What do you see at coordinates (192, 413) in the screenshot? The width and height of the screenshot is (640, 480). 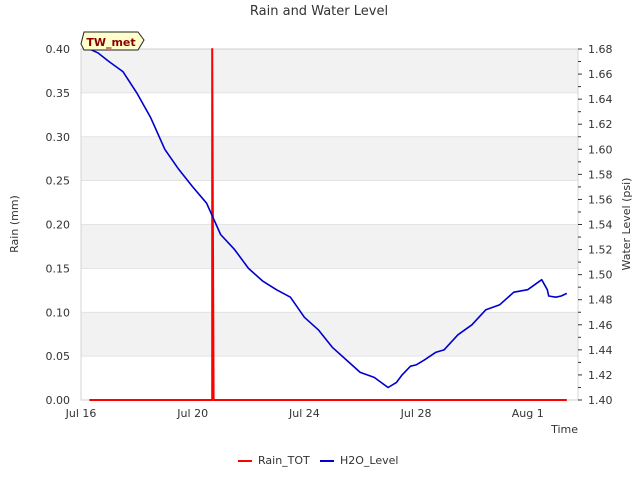 I see `x-tick-label: Jul 20` at bounding box center [192, 413].